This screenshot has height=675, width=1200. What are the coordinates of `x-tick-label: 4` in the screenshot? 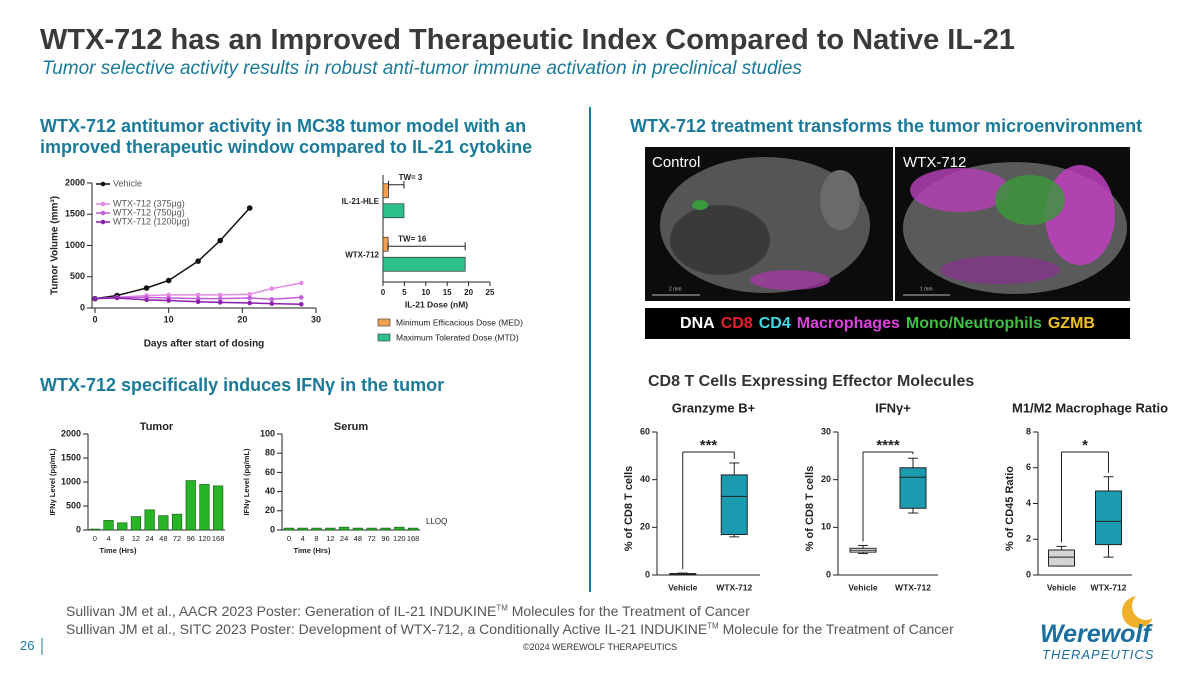 It's located at (303, 538).